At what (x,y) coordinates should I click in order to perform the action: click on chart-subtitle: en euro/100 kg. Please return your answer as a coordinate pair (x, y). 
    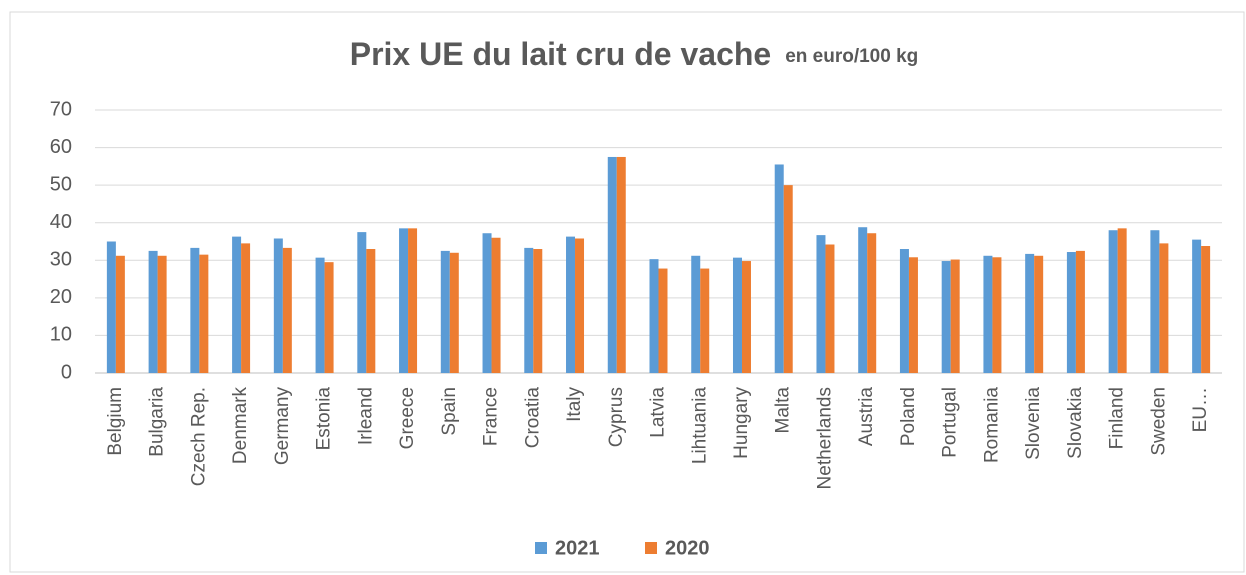
    Looking at the image, I should click on (851, 56).